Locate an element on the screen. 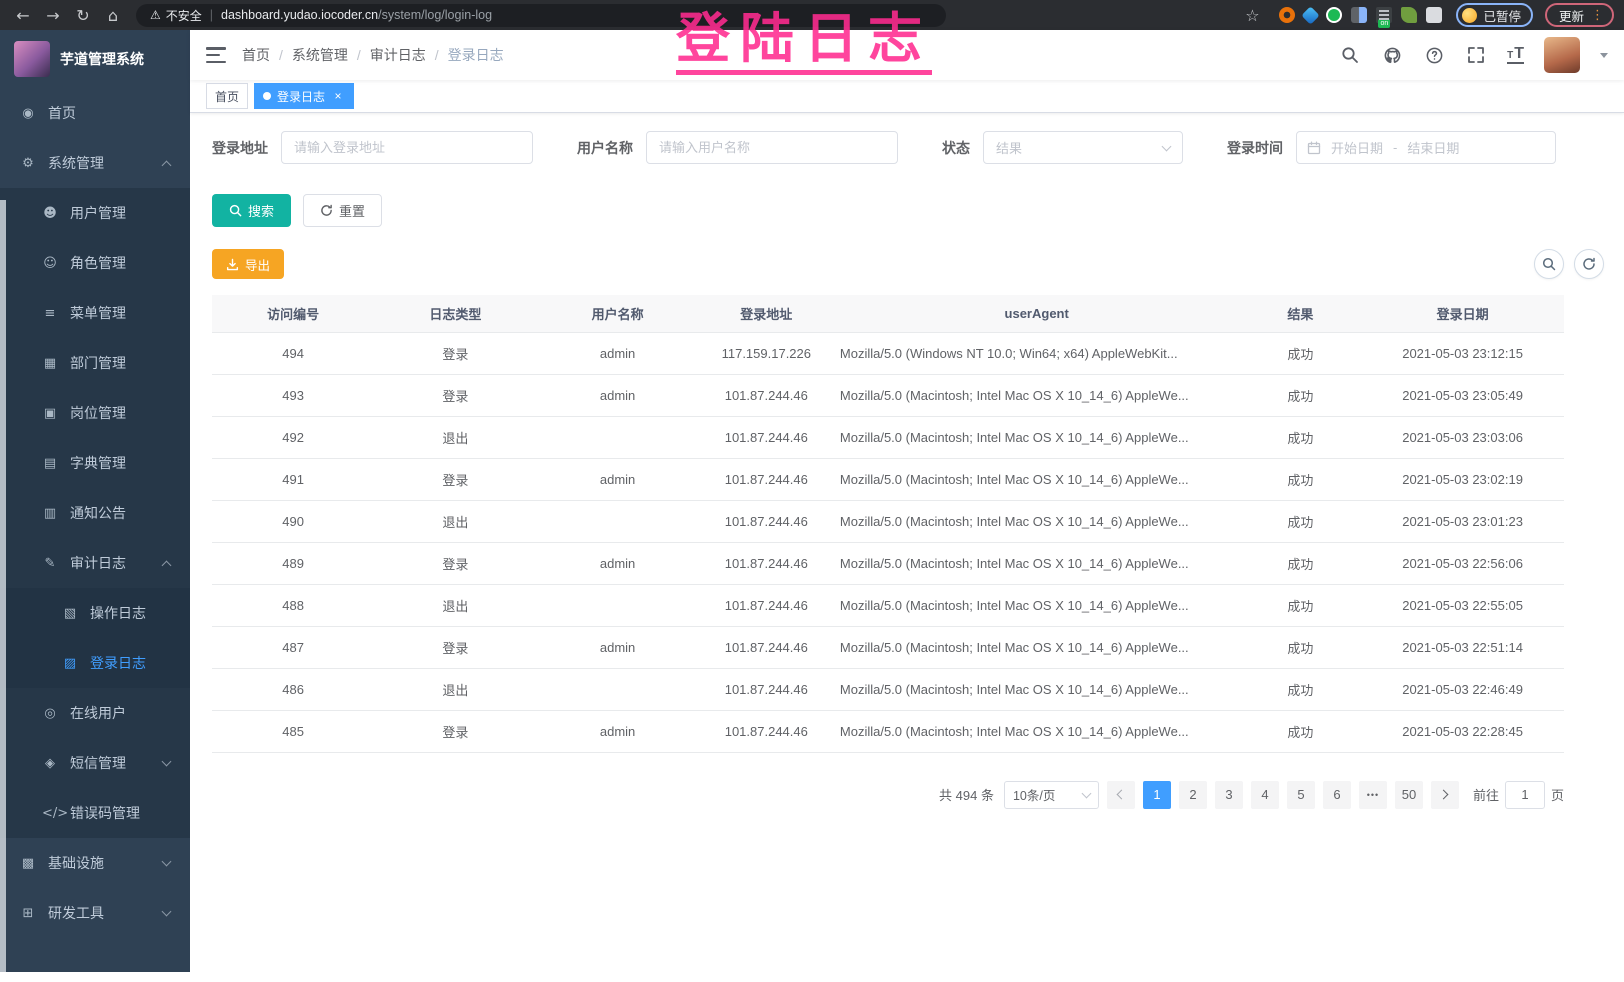  sidebar-item-infrastructure: ▩ 基础设施 is located at coordinates (95, 863).